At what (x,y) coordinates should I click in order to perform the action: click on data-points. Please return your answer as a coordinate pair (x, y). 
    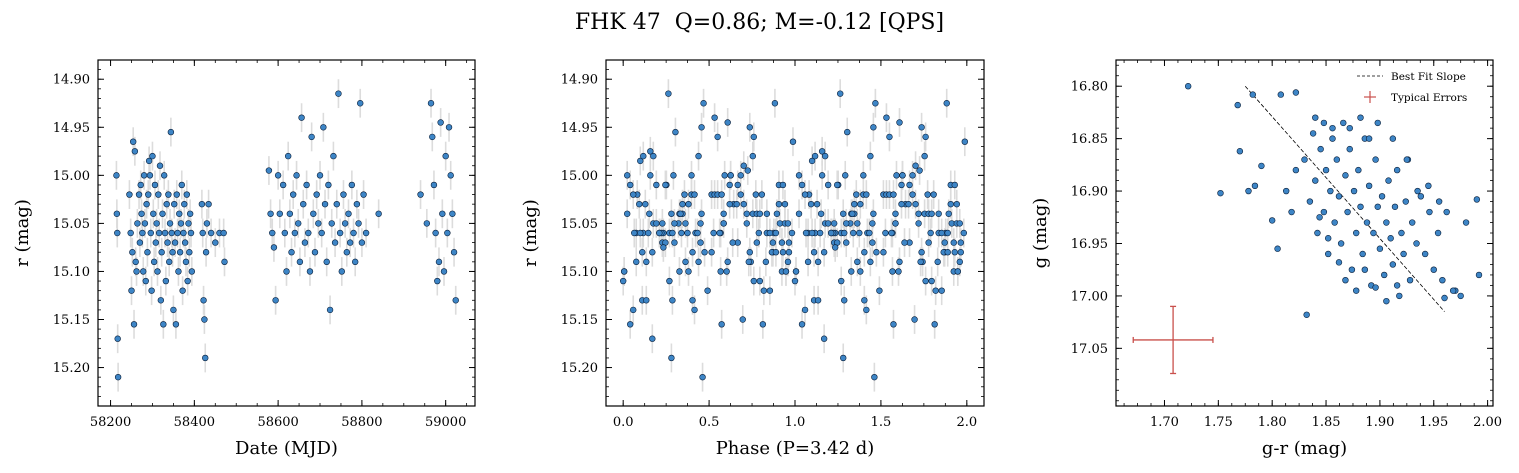
    Looking at the image, I should click on (1307, 229).